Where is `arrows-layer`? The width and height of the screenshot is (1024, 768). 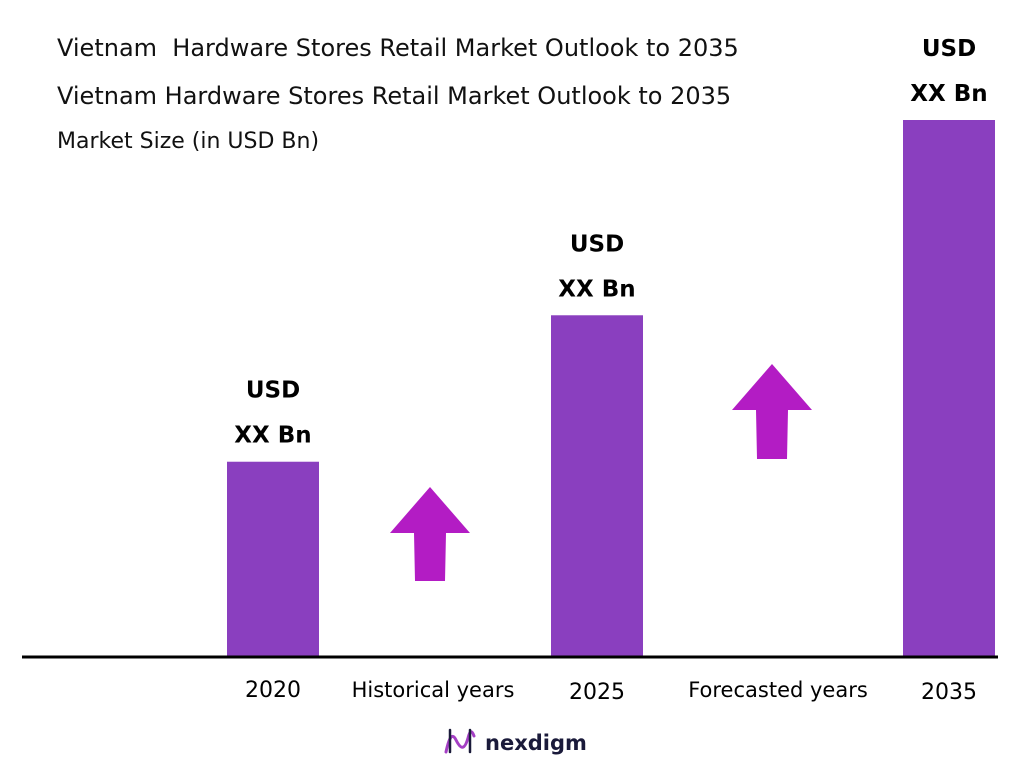
arrows-layer is located at coordinates (601, 472).